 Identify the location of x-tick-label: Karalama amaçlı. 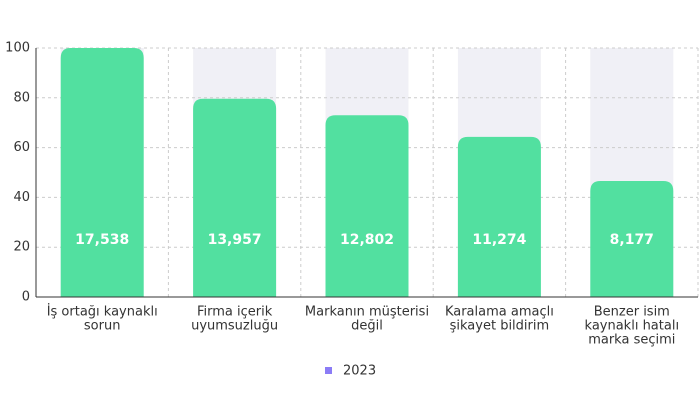
(499, 312).